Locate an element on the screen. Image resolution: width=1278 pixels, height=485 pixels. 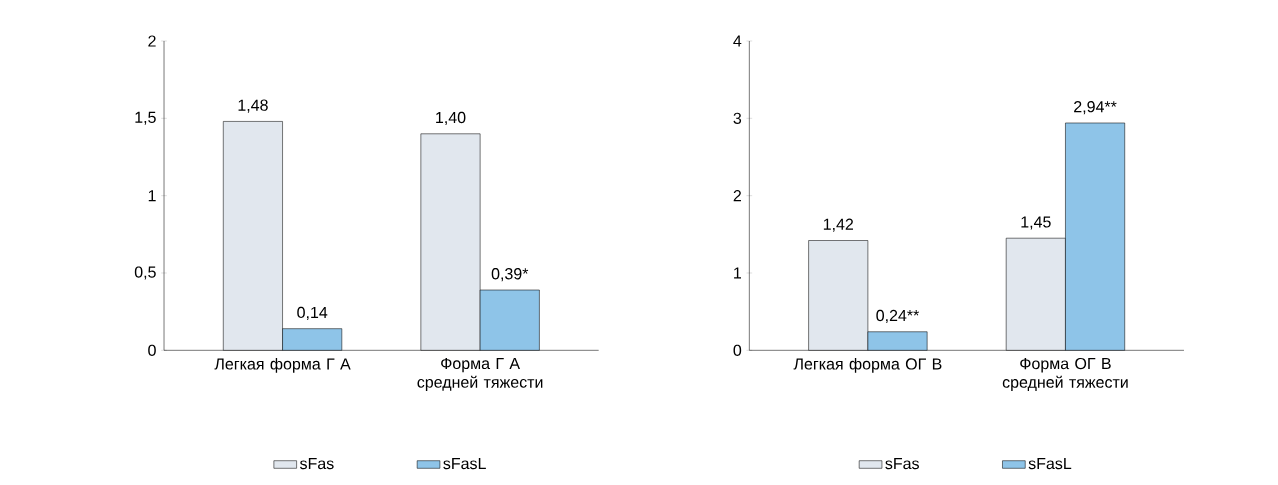
y-tick-label: 4 is located at coordinates (737, 41).